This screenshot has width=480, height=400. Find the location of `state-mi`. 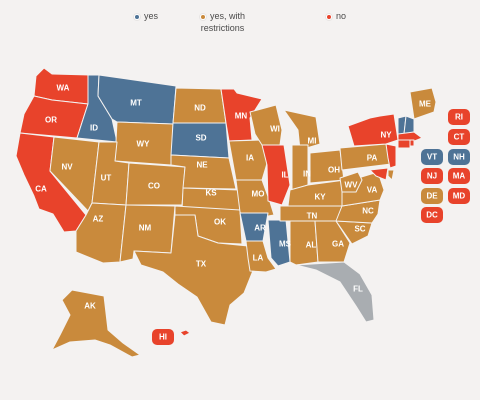

state-mi is located at coordinates (302, 130).